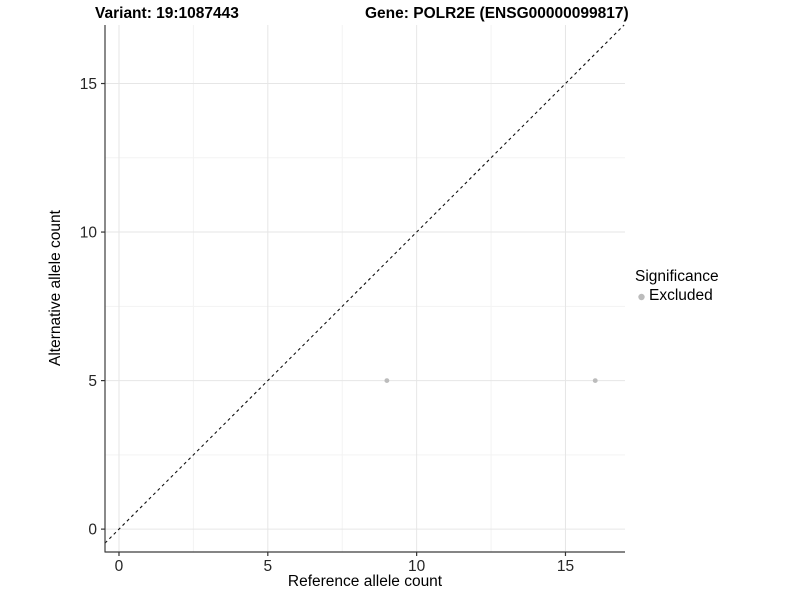 The height and width of the screenshot is (600, 800). Describe the element at coordinates (89, 233) in the screenshot. I see `y-tick-label: 10` at that location.